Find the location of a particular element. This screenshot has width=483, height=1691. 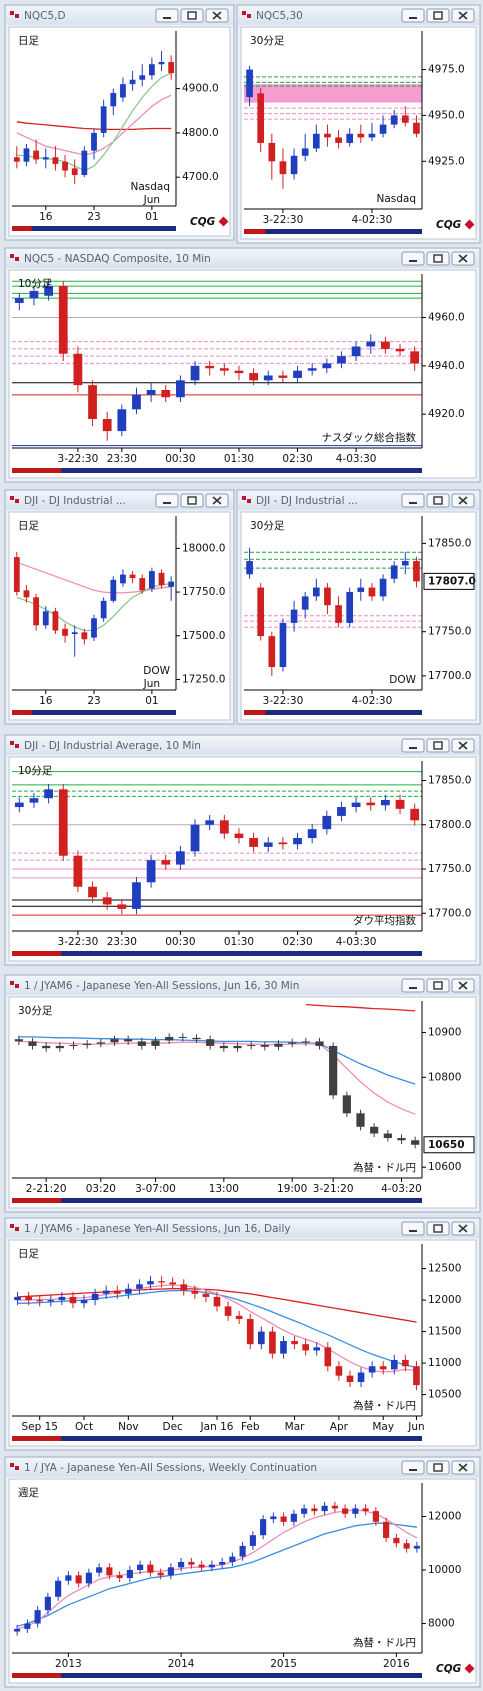

y-tick-label: 10800 is located at coordinates (444, 1077).